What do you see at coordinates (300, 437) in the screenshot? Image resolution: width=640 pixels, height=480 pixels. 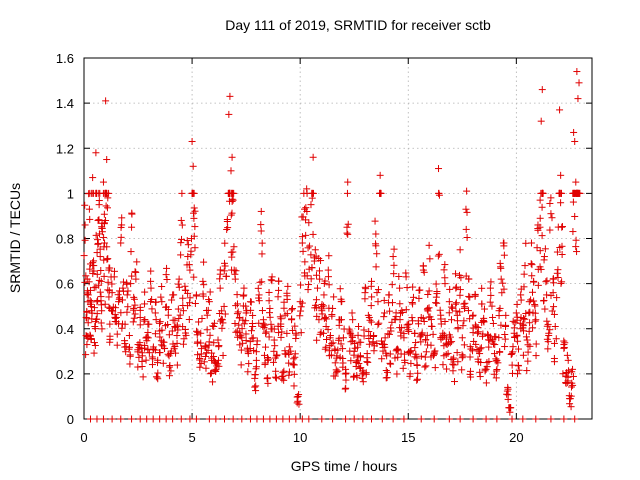 I see `x-tick-label: 10` at bounding box center [300, 437].